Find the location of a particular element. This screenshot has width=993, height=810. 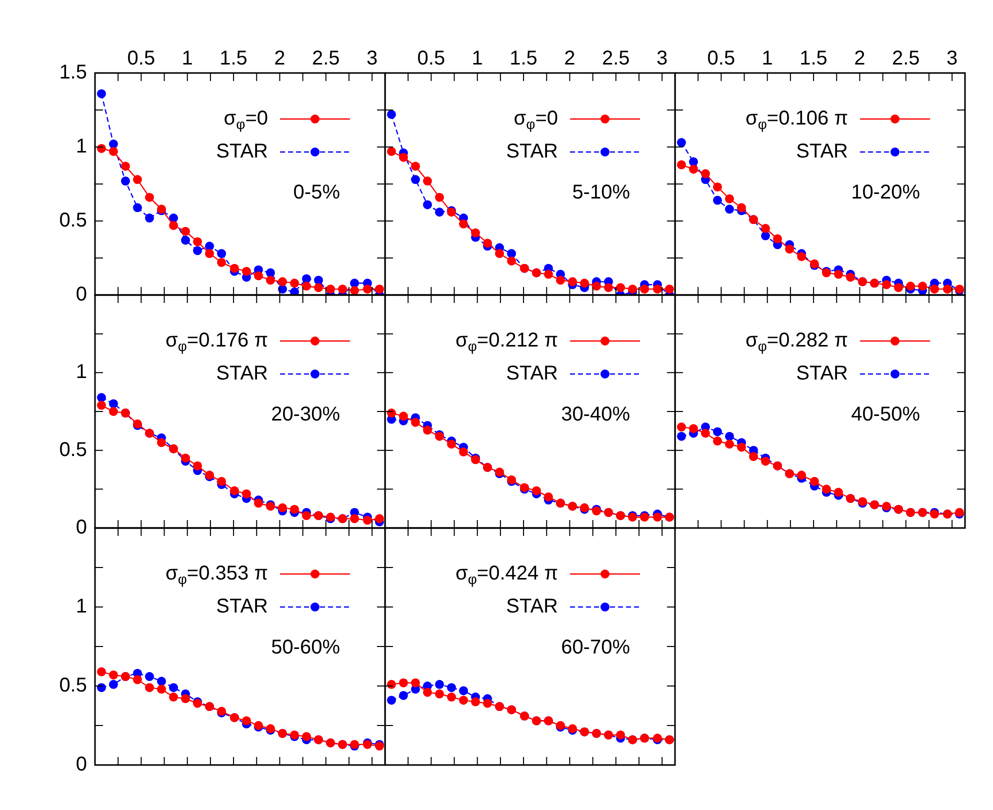

annotation: 30-40% is located at coordinates (595, 415).